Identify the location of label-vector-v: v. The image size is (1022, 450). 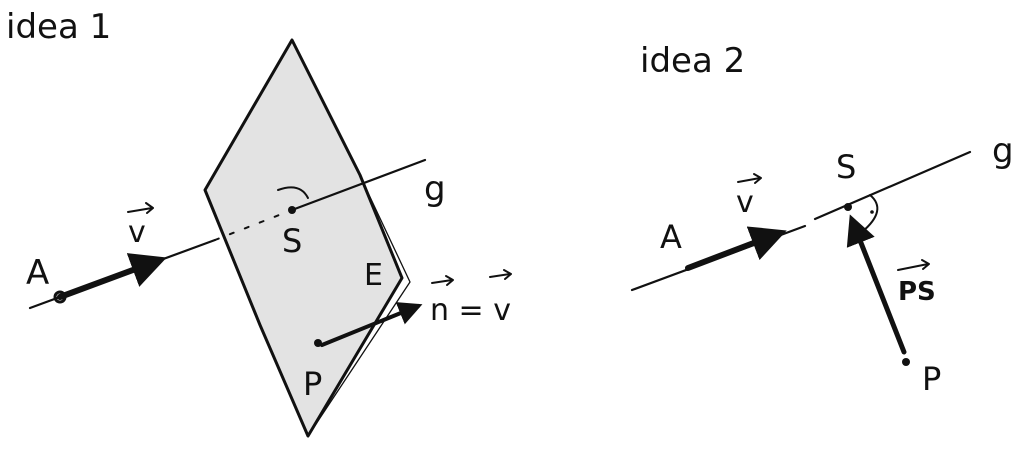
(137, 232).